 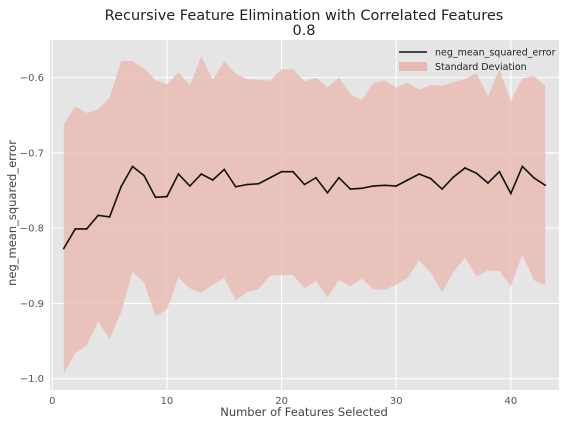 I want to click on legend-label-std: Standard Deviation, so click(x=481, y=67).